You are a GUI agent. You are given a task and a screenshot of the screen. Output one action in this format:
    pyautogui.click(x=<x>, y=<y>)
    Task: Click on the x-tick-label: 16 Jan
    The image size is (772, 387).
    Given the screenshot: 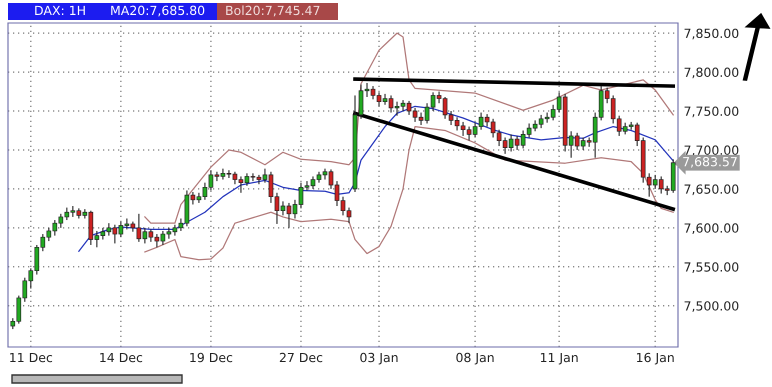 What is the action you would take?
    pyautogui.click(x=655, y=358)
    